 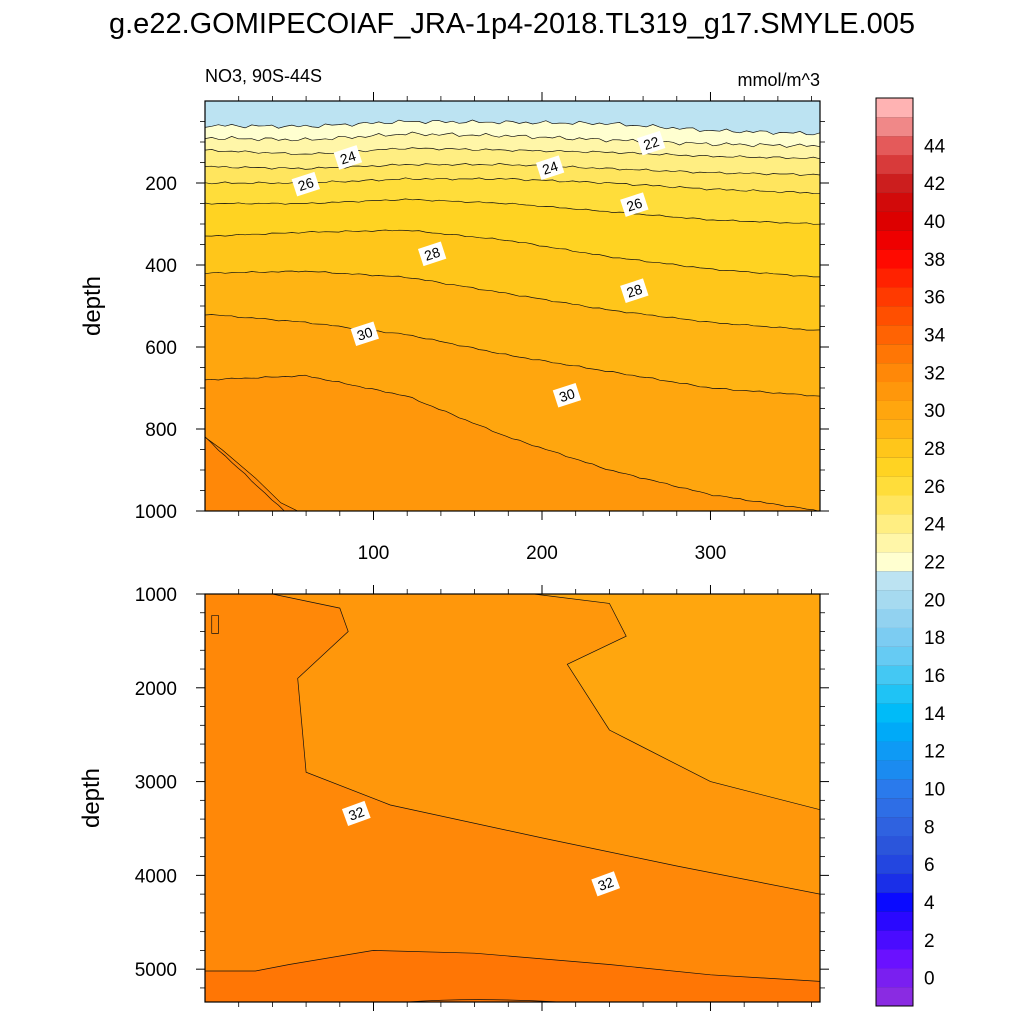 I want to click on colorbar-tick-label: 34, so click(x=935, y=335).